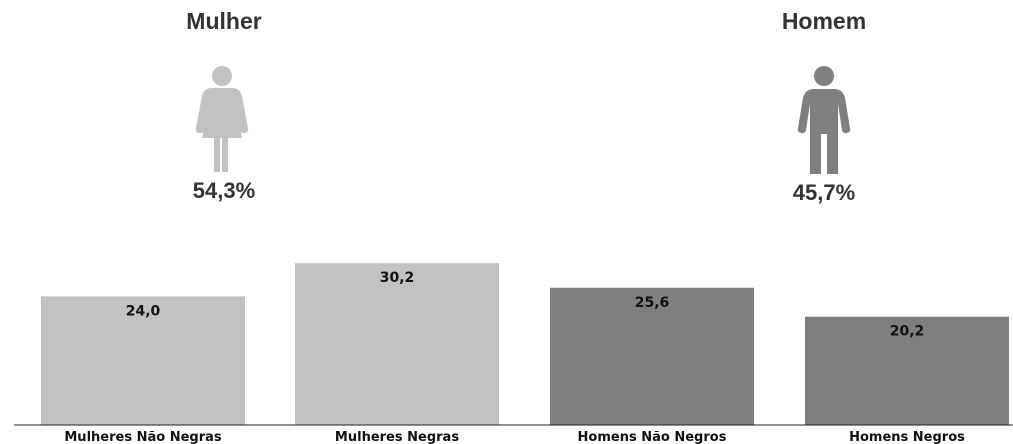 Image resolution: width=1013 pixels, height=444 pixels. What do you see at coordinates (143, 311) in the screenshot?
I see `bar-value-label: 24,0` at bounding box center [143, 311].